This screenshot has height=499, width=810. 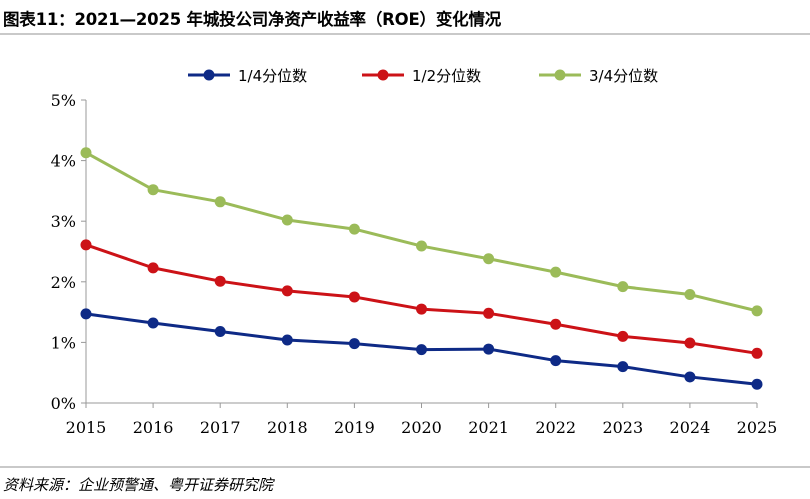 What do you see at coordinates (488, 427) in the screenshot?
I see `x-tick-label: 2021` at bounding box center [488, 427].